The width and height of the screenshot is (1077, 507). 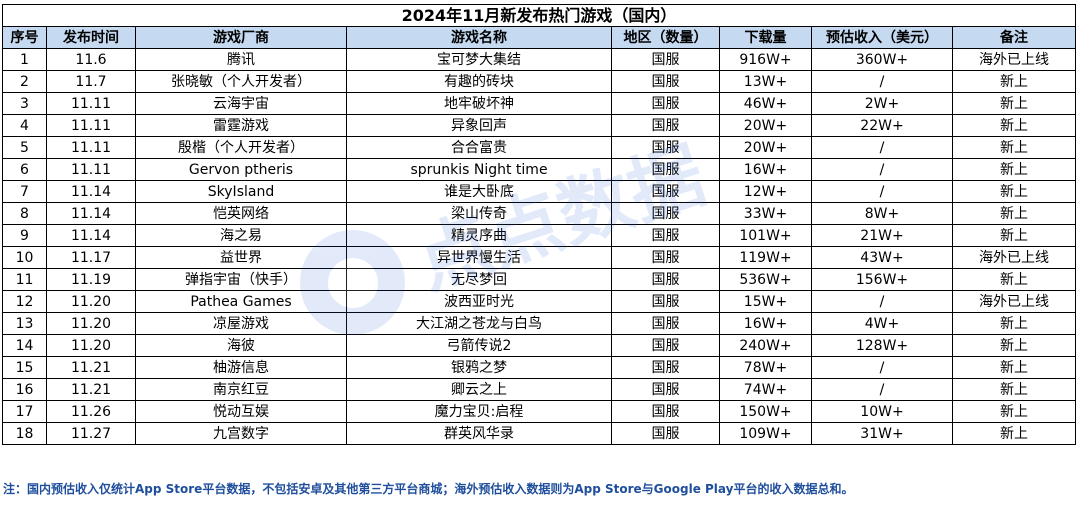 What do you see at coordinates (241, 323) in the screenshot?
I see `cell-col-developer: 凉屋游戏` at bounding box center [241, 323].